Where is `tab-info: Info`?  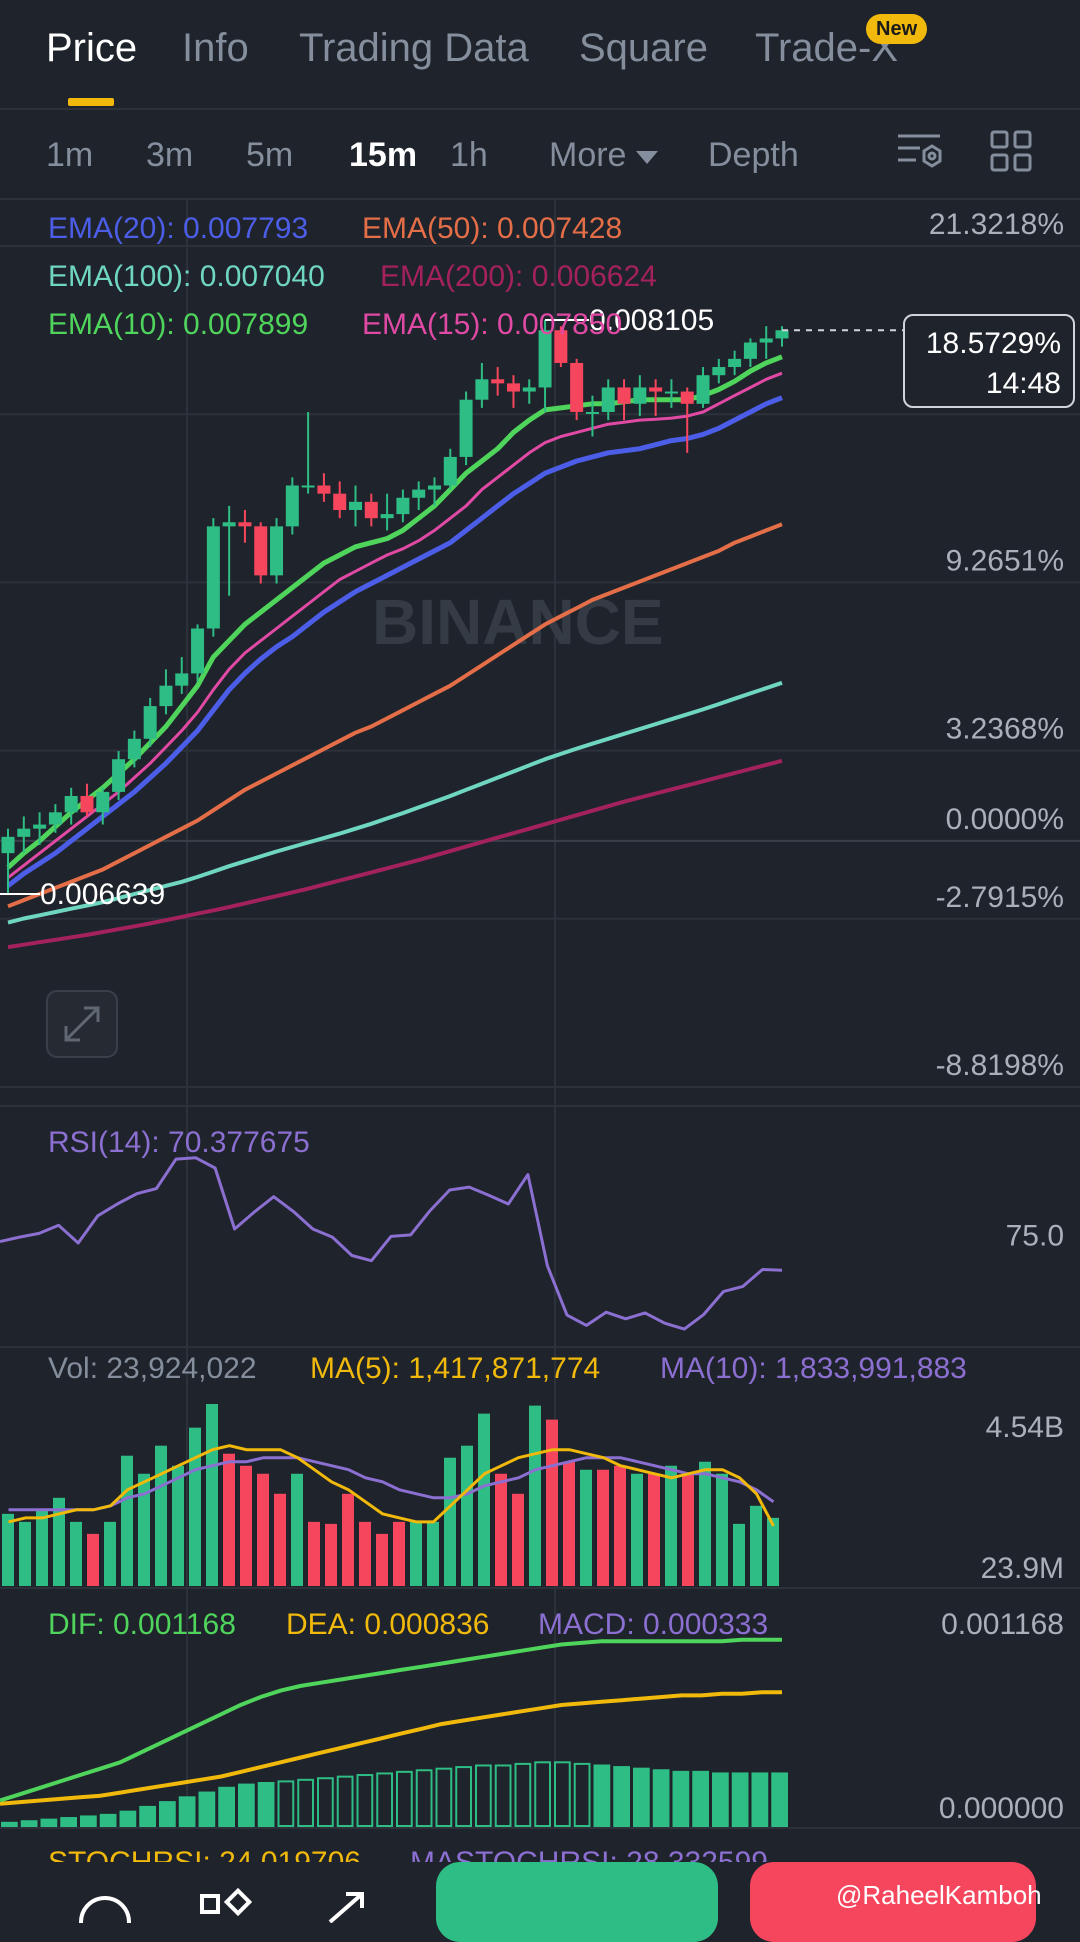 tab-info: Info is located at coordinates (215, 48).